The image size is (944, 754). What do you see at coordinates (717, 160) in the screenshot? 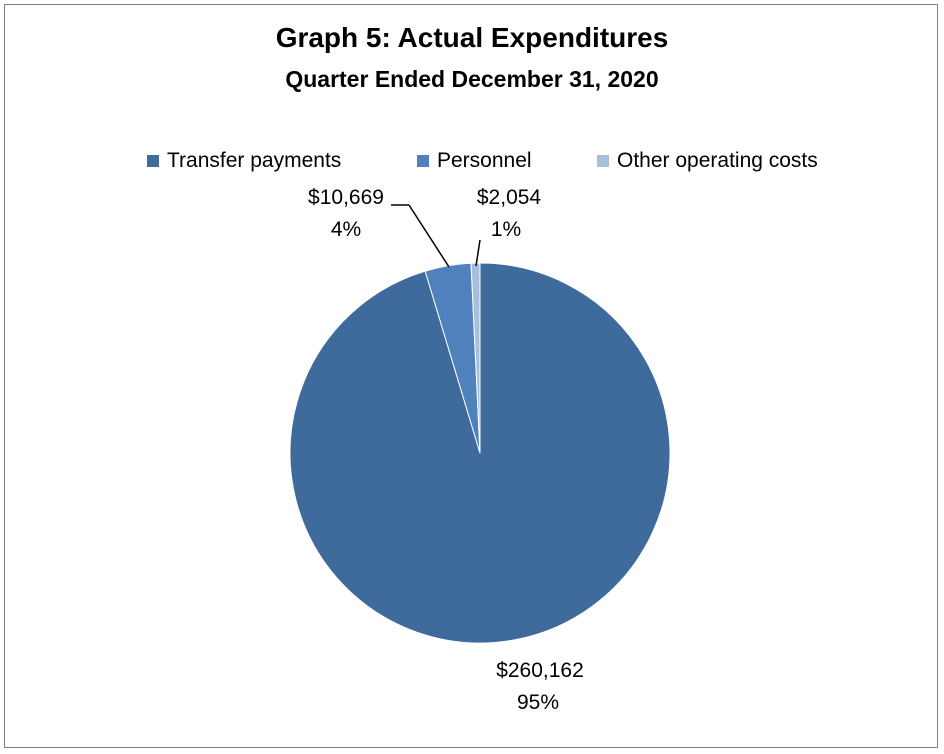
I see `legend-label-other-operating-costs: Other operating costs` at bounding box center [717, 160].